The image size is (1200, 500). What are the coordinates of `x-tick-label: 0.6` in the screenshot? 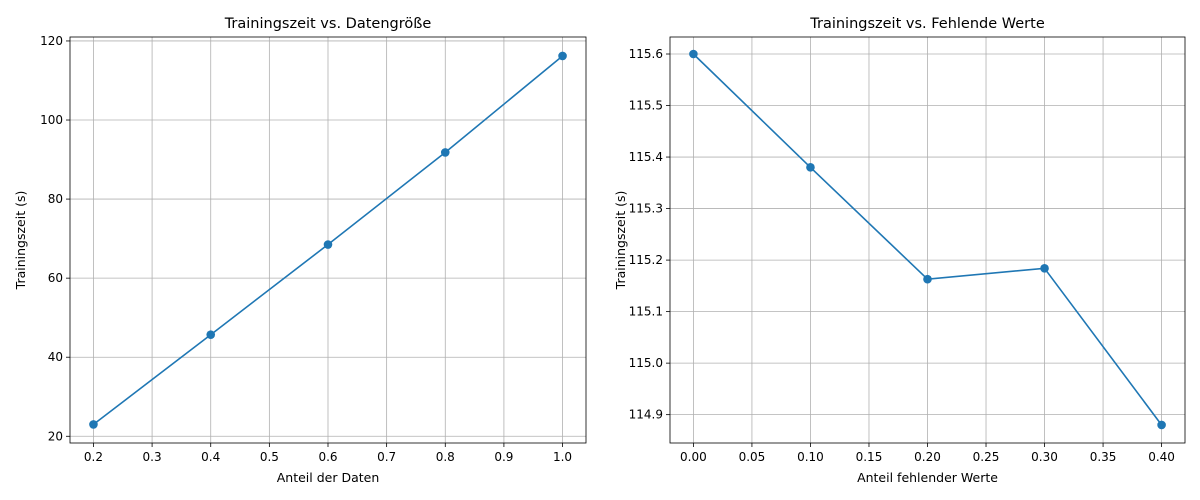 It's located at (327, 457).